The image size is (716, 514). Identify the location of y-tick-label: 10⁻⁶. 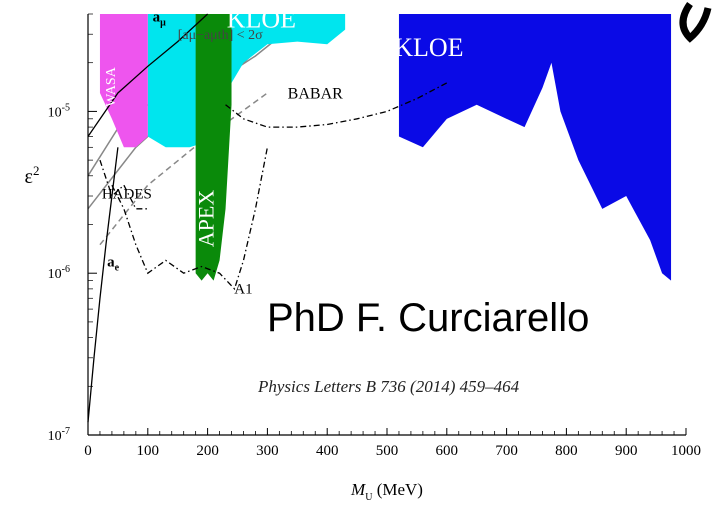
(59, 273).